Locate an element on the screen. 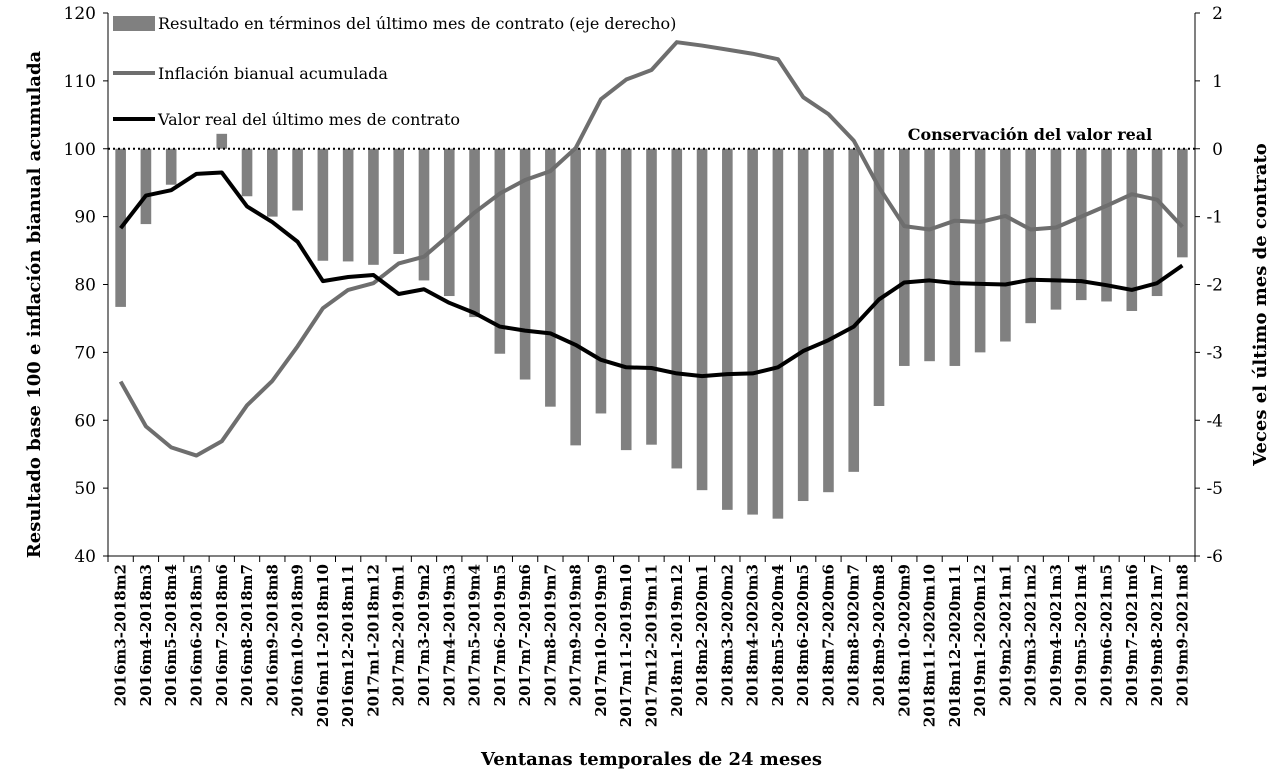 This screenshot has height=773, width=1282. x-tick-label: 2018m3-2020m2 is located at coordinates (727, 635).